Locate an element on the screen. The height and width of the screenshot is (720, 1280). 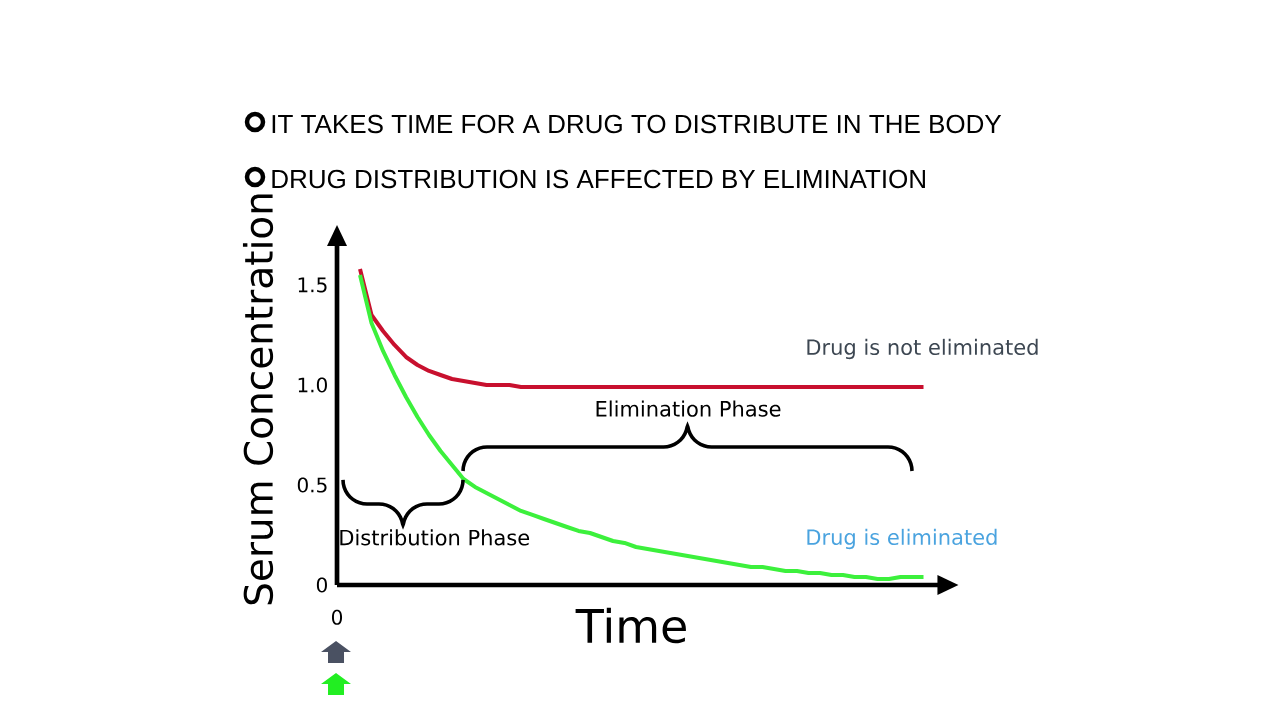
y-tick-label: 0 is located at coordinates (321, 585).